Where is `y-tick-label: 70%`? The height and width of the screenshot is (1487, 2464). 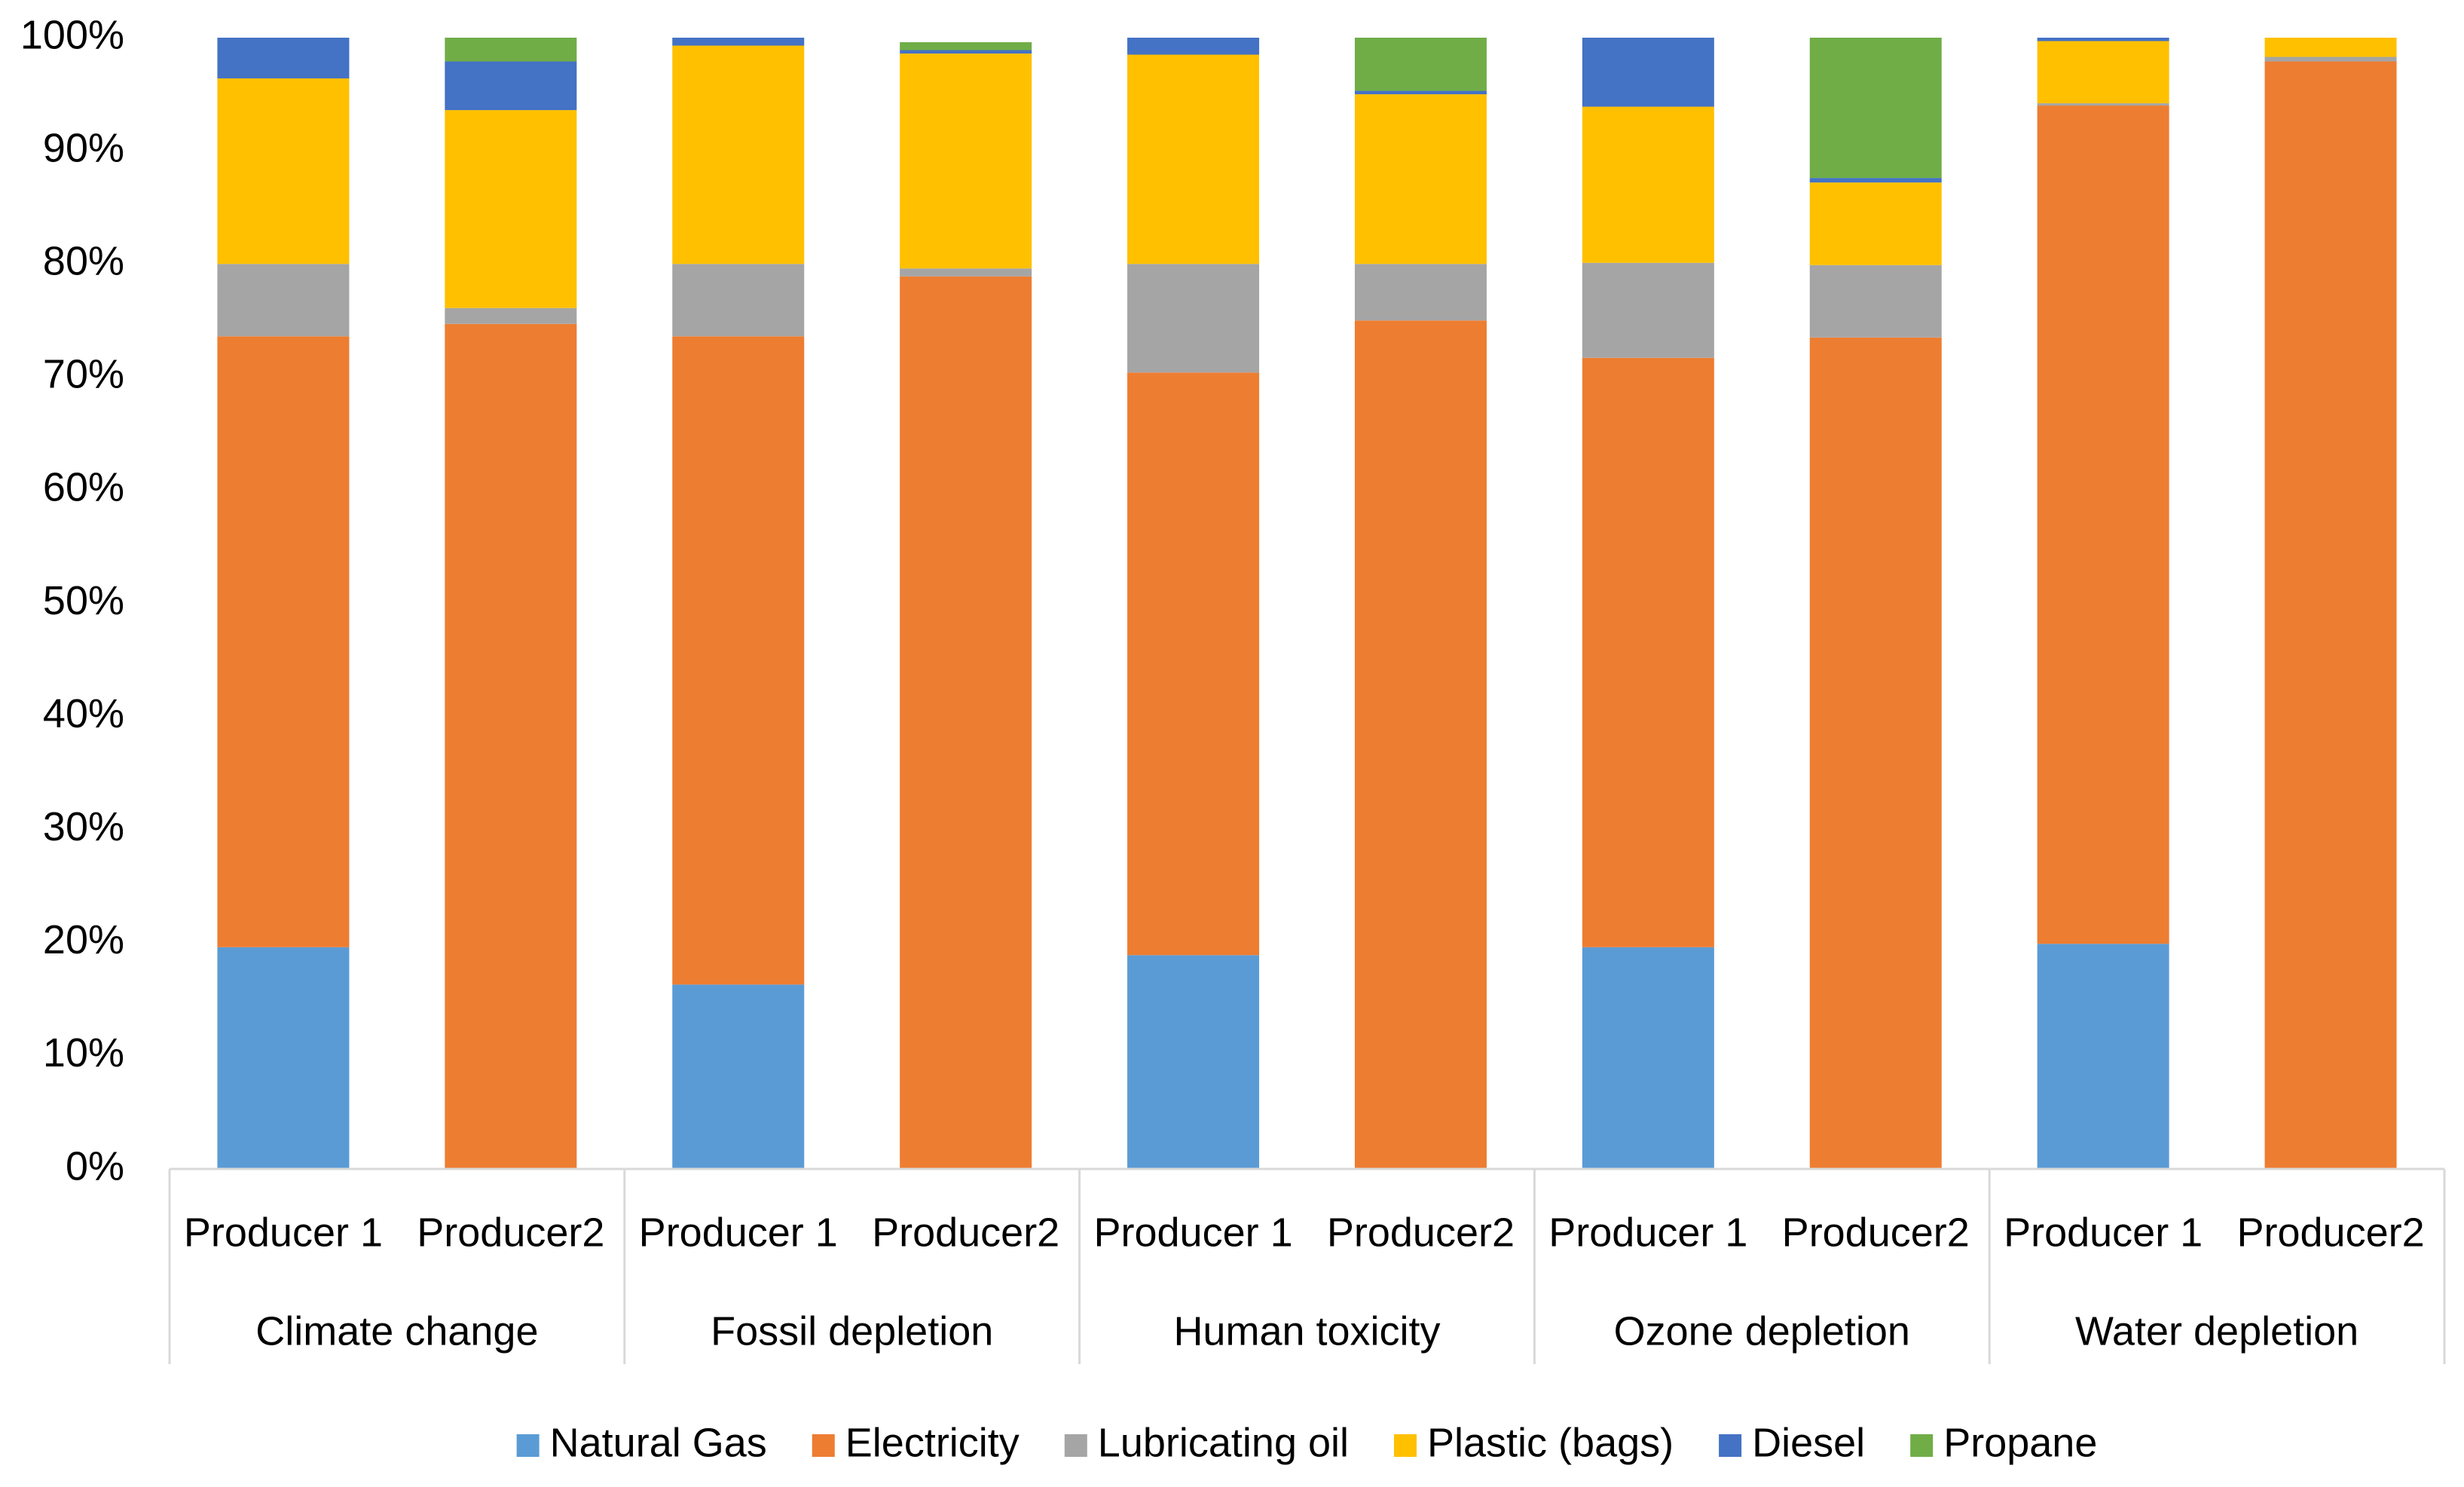
y-tick-label: 70% is located at coordinates (83, 374).